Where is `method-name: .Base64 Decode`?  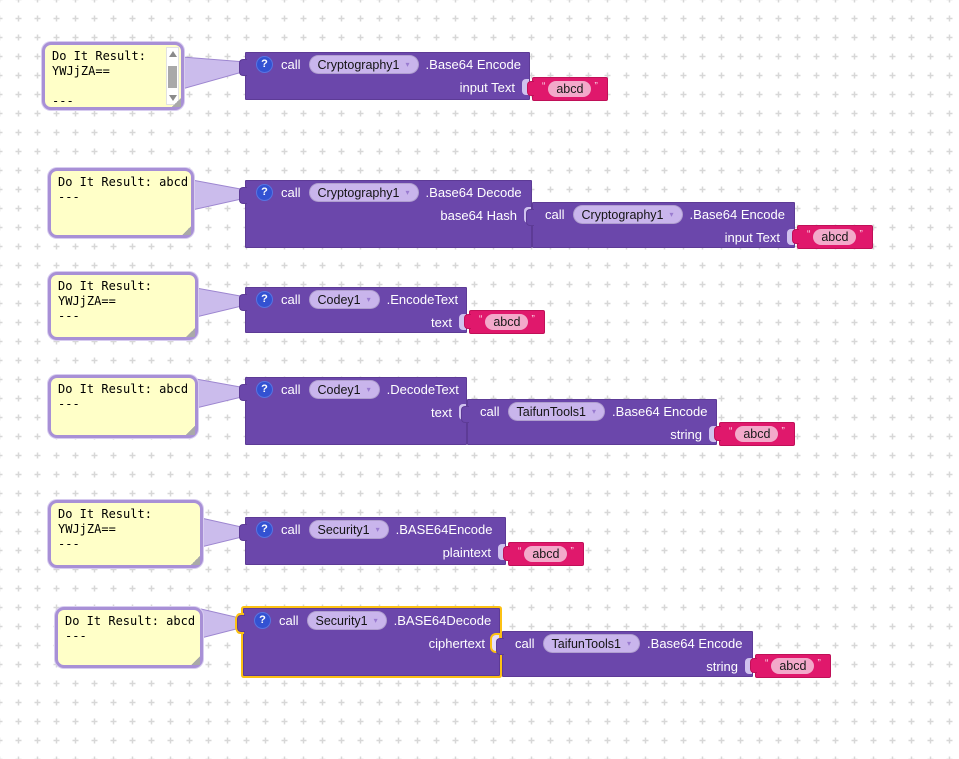
method-name: .Base64 Decode is located at coordinates (473, 192).